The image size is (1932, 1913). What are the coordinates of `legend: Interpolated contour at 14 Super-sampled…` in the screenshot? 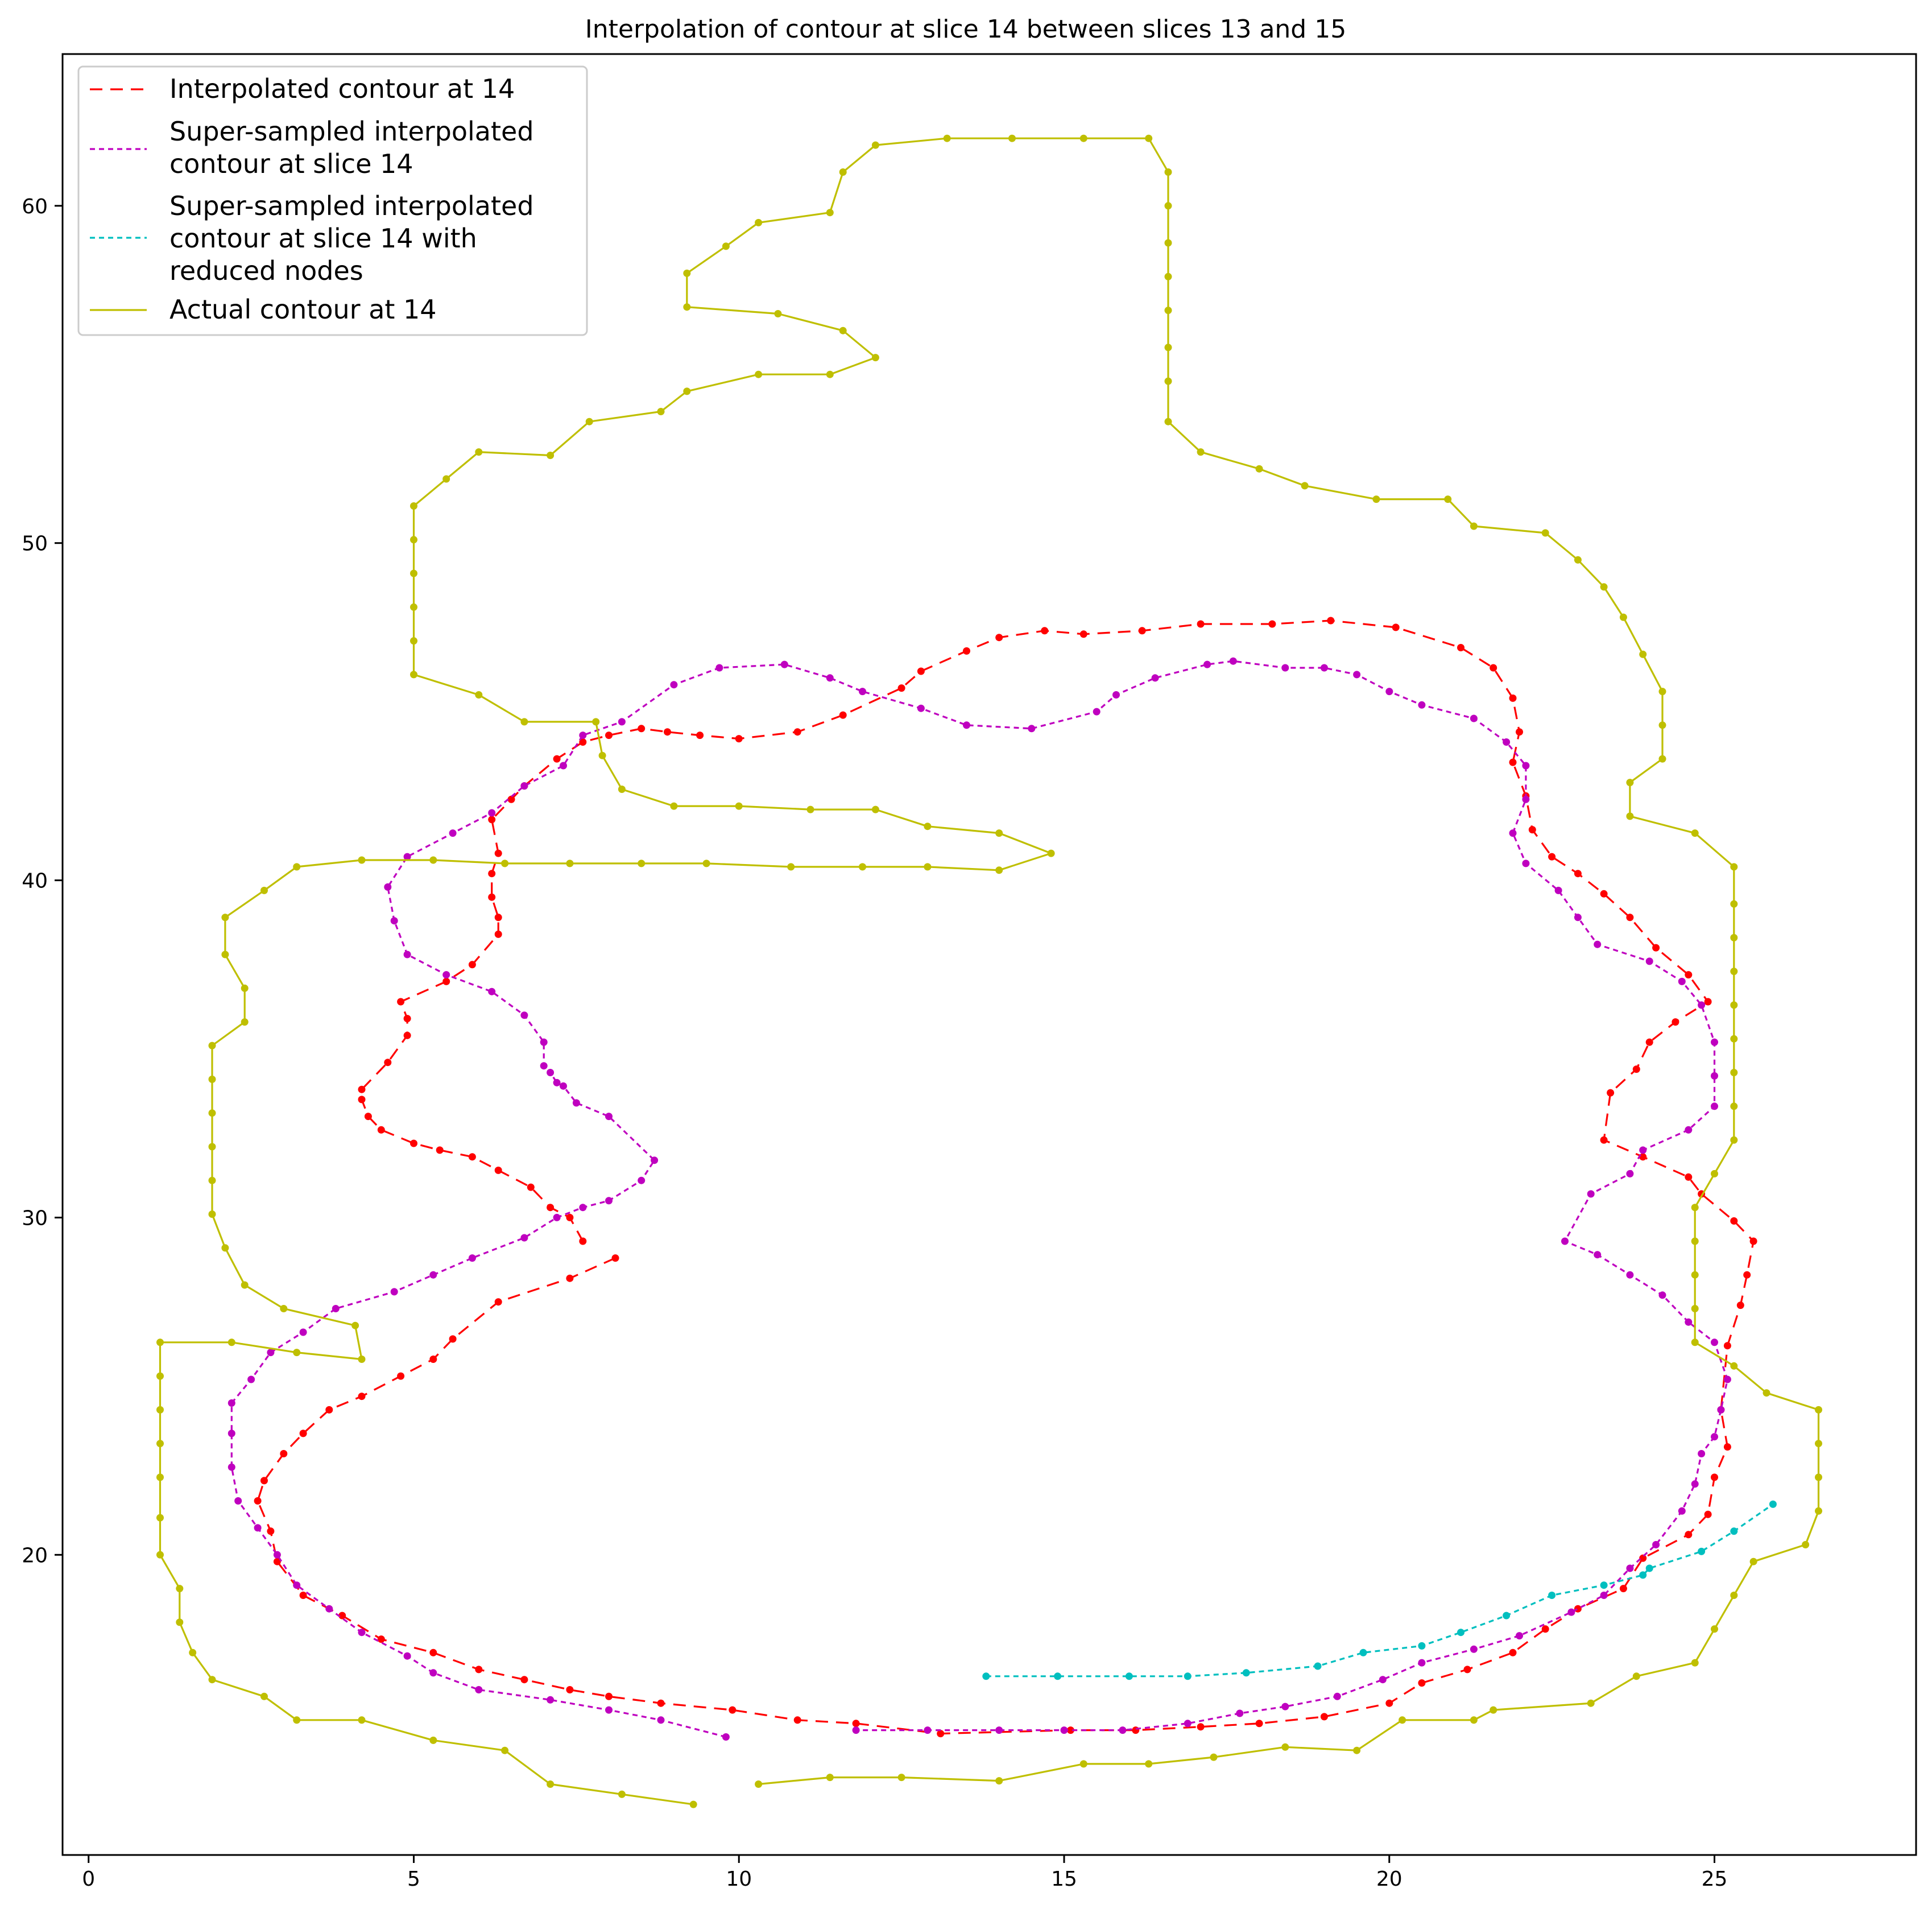 It's located at (332, 200).